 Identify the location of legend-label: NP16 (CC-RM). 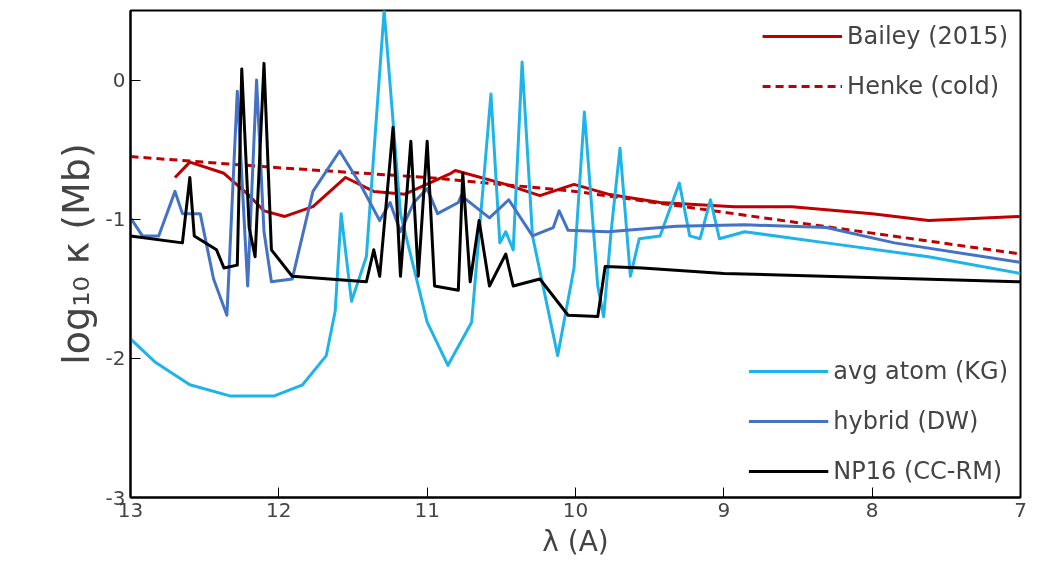
(918, 471).